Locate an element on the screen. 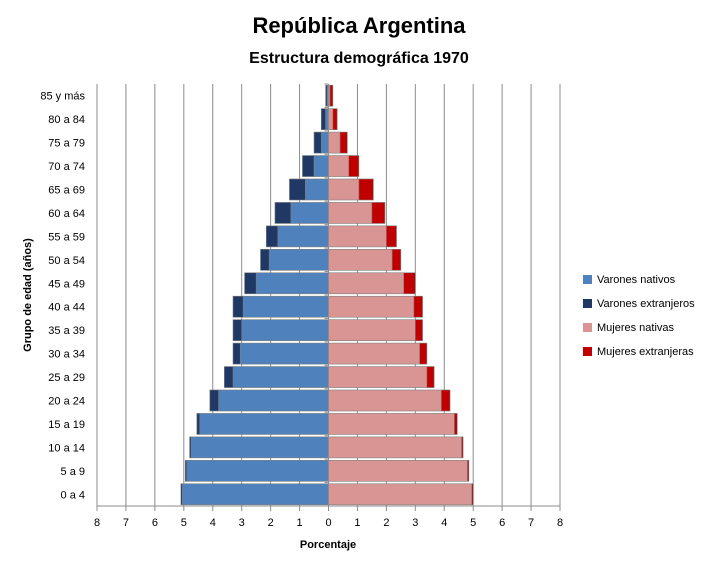 The image size is (719, 568). y-tick-label: 45 a 49 is located at coordinates (66, 284).